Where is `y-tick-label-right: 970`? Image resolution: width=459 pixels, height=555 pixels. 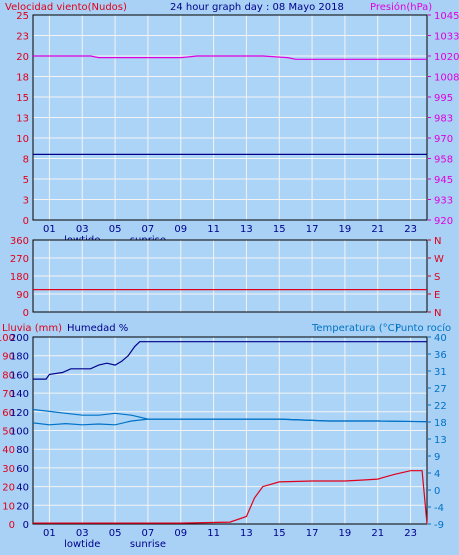 y-tick-label-right: 970 is located at coordinates (443, 139).